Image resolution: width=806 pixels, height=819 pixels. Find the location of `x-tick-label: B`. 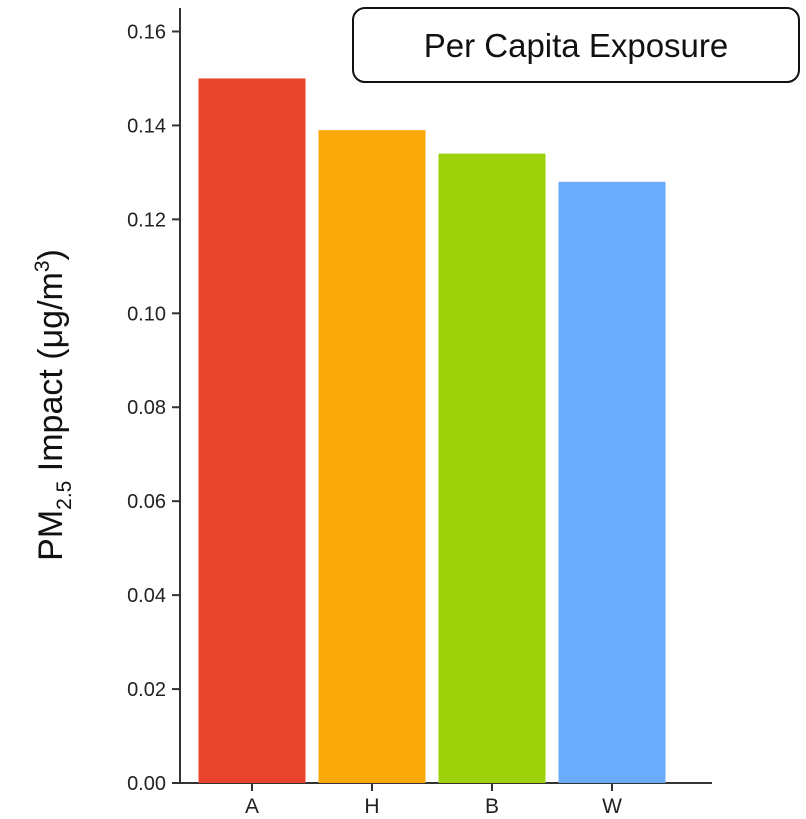

x-tick-label: B is located at coordinates (492, 806).